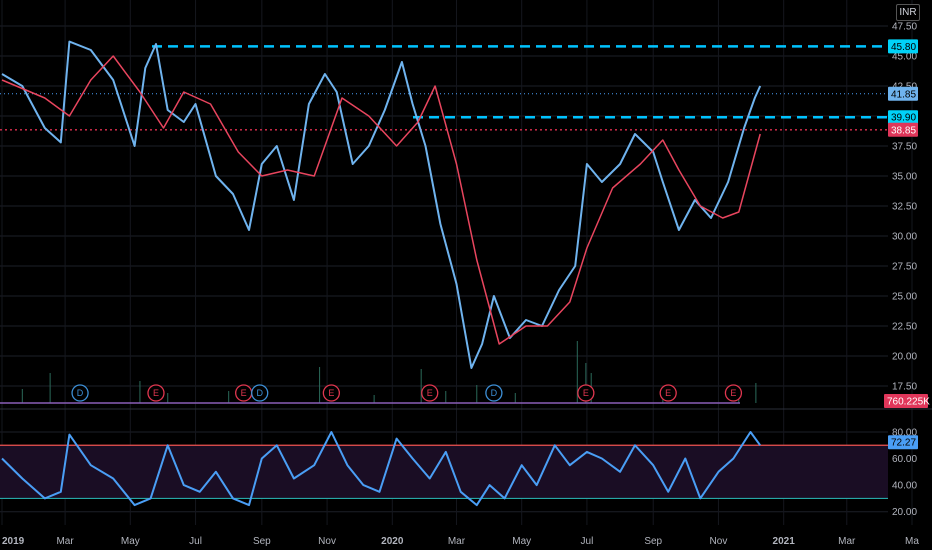  What do you see at coordinates (904, 486) in the screenshot?
I see `rsi-tick-label: 40.00` at bounding box center [904, 486].